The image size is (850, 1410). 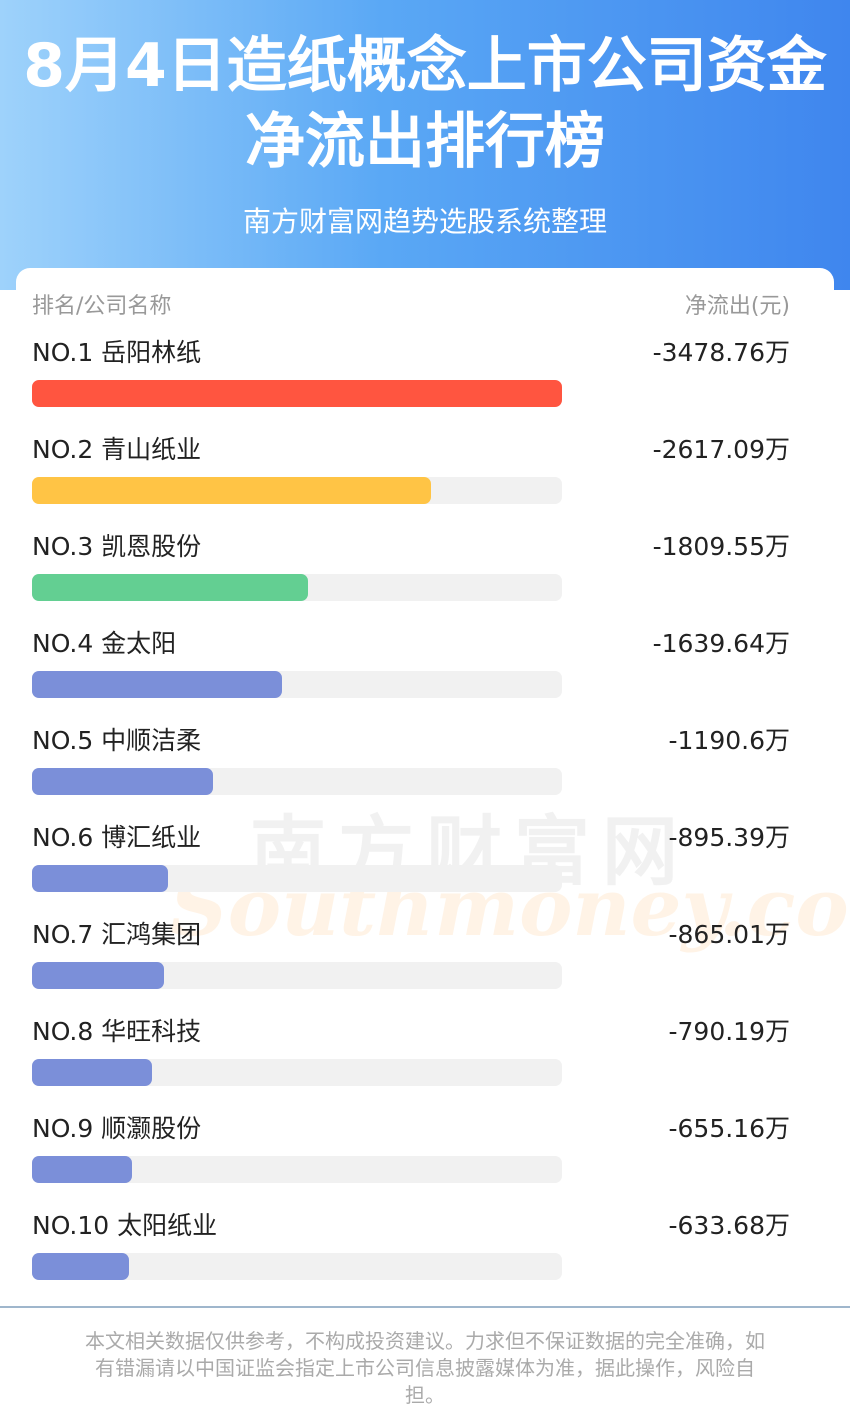 I want to click on value-label: -1639.64万, so click(x=721, y=643).